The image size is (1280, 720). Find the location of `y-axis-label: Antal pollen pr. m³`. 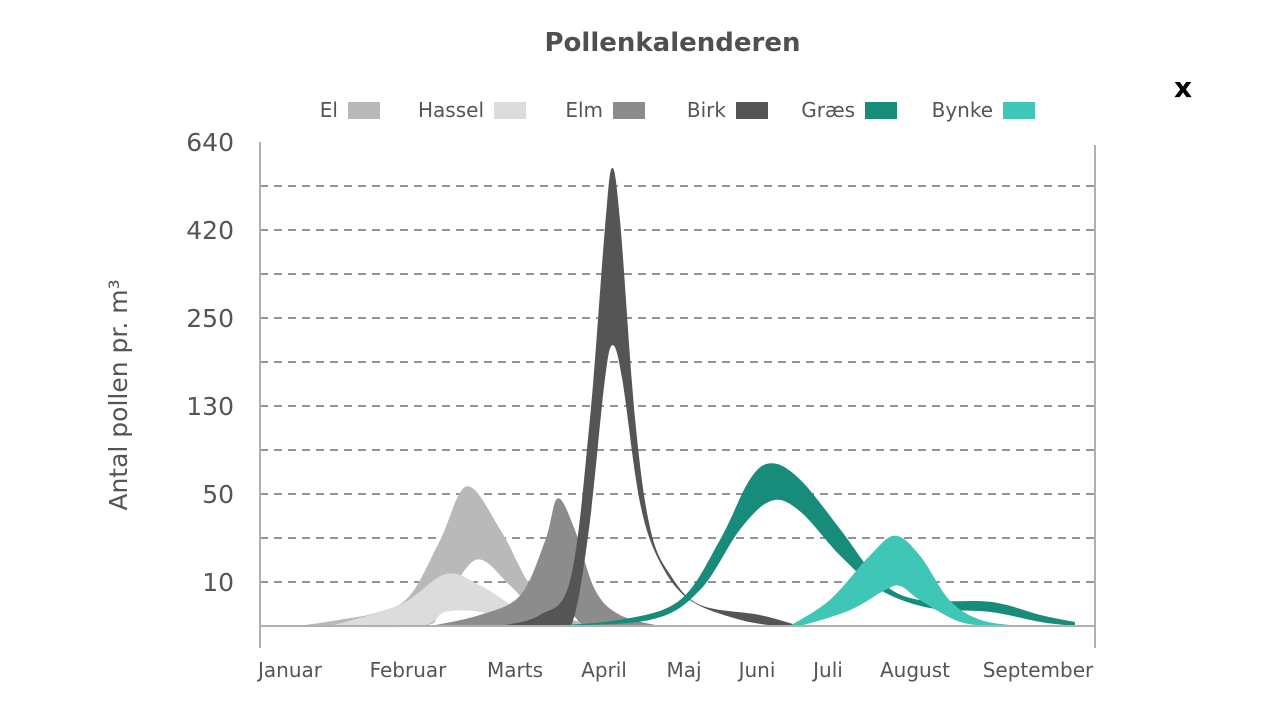

y-axis-label: Antal pollen pr. m³ is located at coordinates (118, 394).